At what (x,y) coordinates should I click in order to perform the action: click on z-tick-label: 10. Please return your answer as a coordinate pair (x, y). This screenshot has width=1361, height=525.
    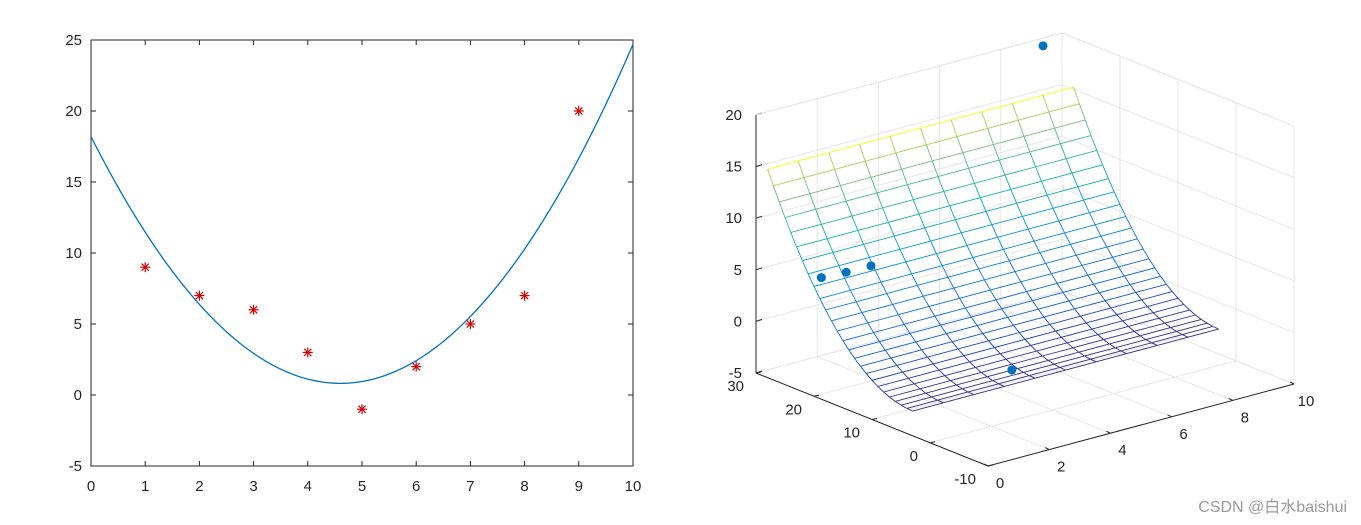
    Looking at the image, I should click on (733, 218).